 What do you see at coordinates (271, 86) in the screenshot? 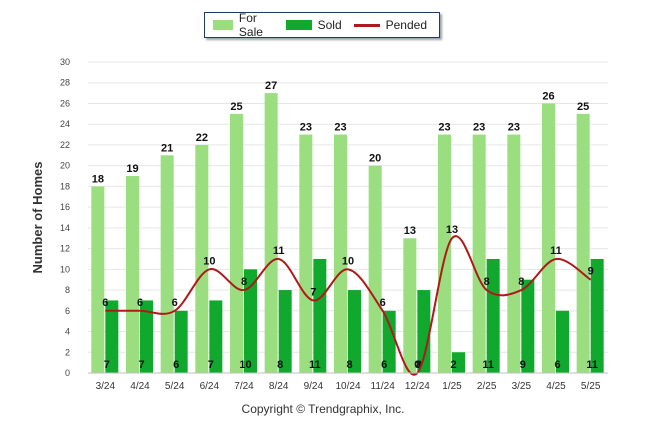
I see `data-label-for-sale: 27` at bounding box center [271, 86].